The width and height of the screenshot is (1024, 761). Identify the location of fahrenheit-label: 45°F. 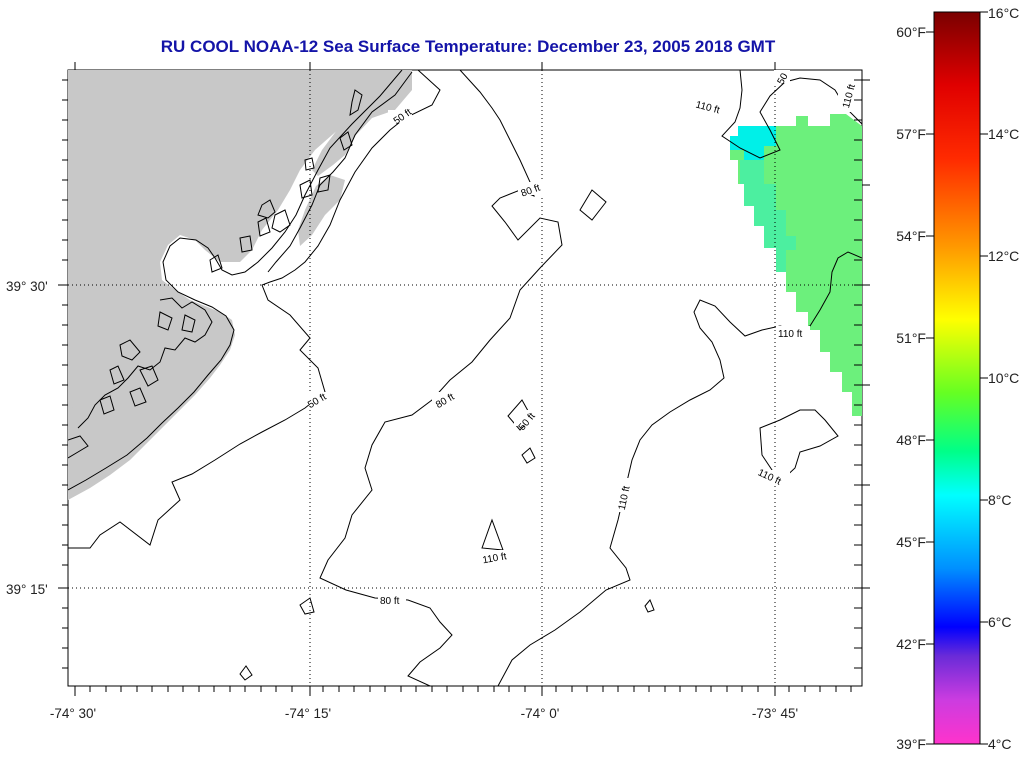
(911, 542).